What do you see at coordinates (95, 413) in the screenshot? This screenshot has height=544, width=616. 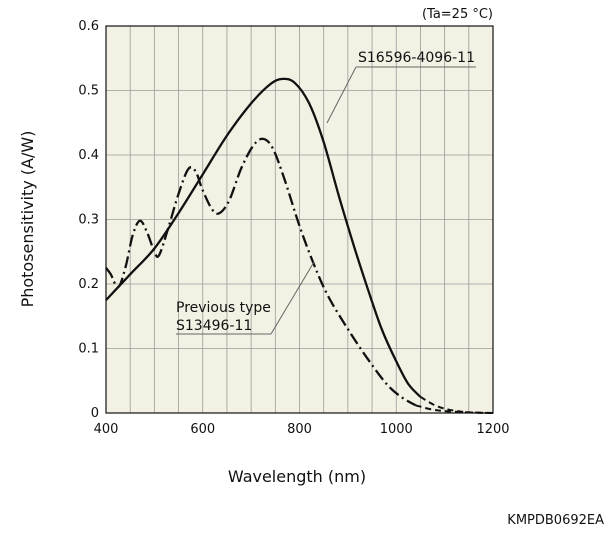 I see `y-tick-label: 0` at bounding box center [95, 413].